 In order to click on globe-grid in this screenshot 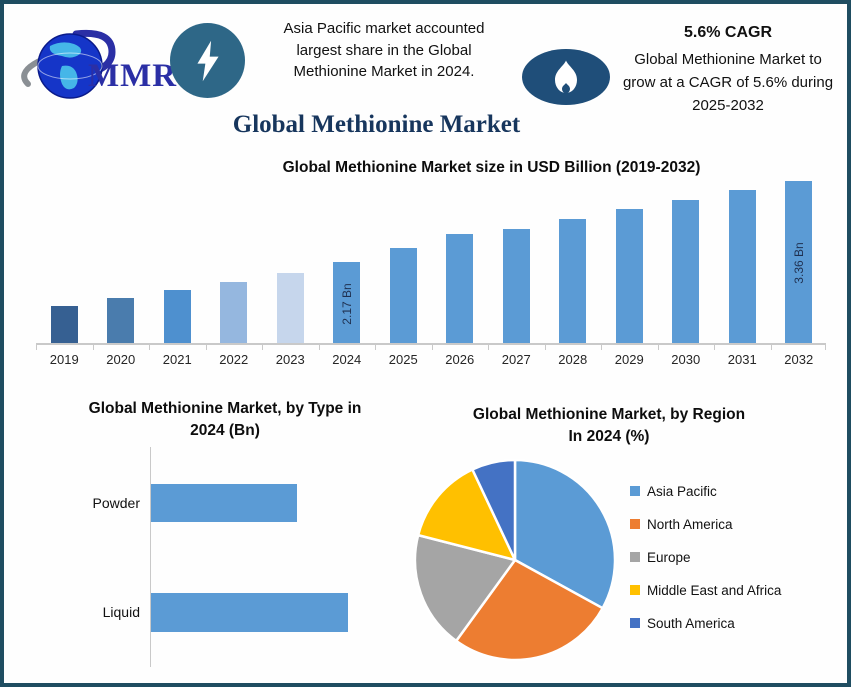, I will do `click(70, 66)`.